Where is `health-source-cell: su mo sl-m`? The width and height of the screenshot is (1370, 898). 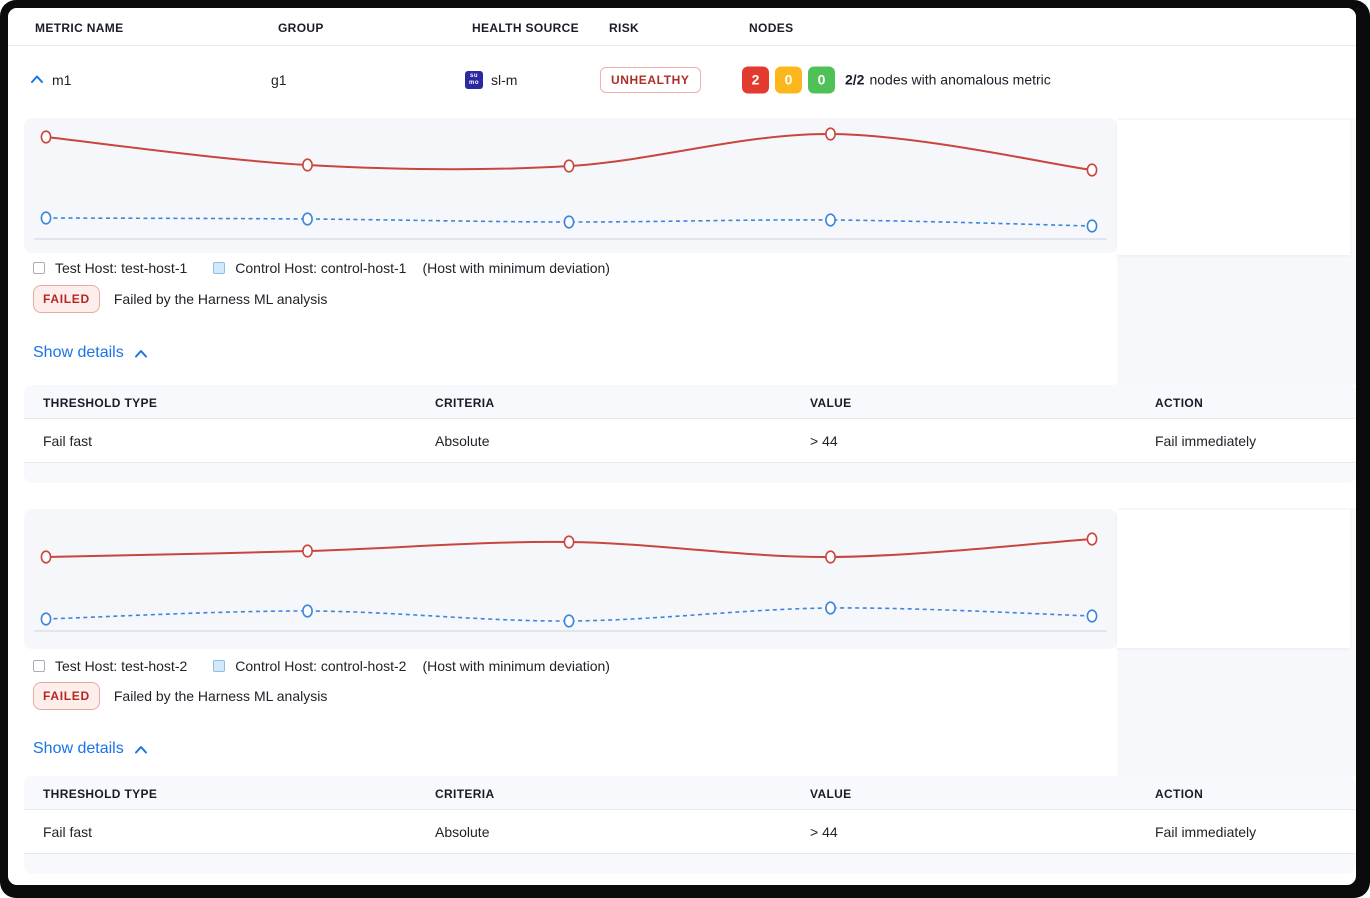
health-source-cell: su mo sl-m is located at coordinates (491, 79).